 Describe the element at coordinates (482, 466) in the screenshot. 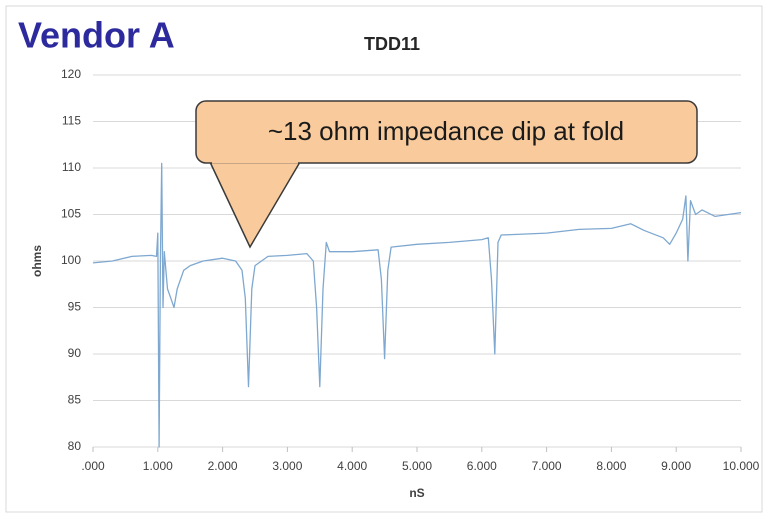

I see `x-tick-label: 6.000` at that location.